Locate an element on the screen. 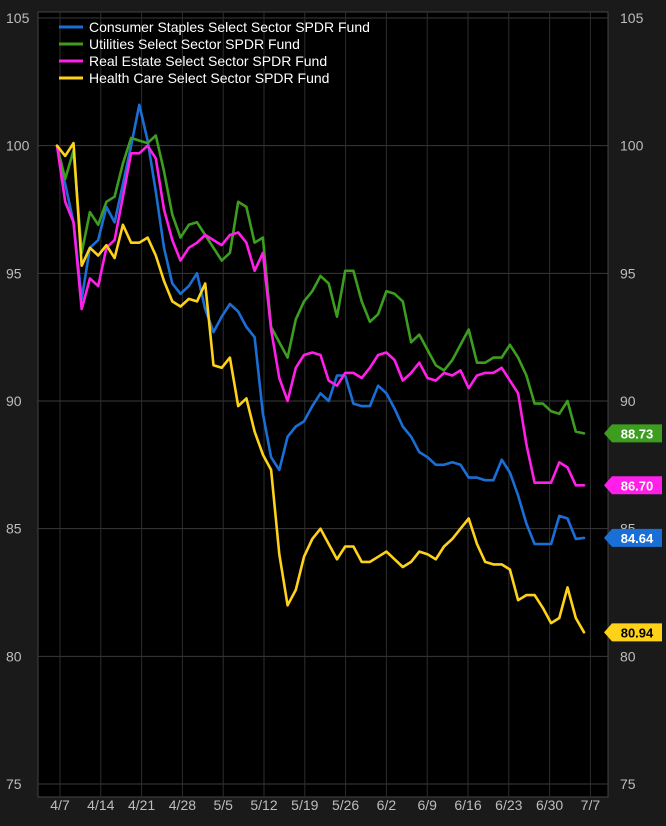 This screenshot has height=826, width=666. y-tick-label-right: 90 is located at coordinates (628, 401).